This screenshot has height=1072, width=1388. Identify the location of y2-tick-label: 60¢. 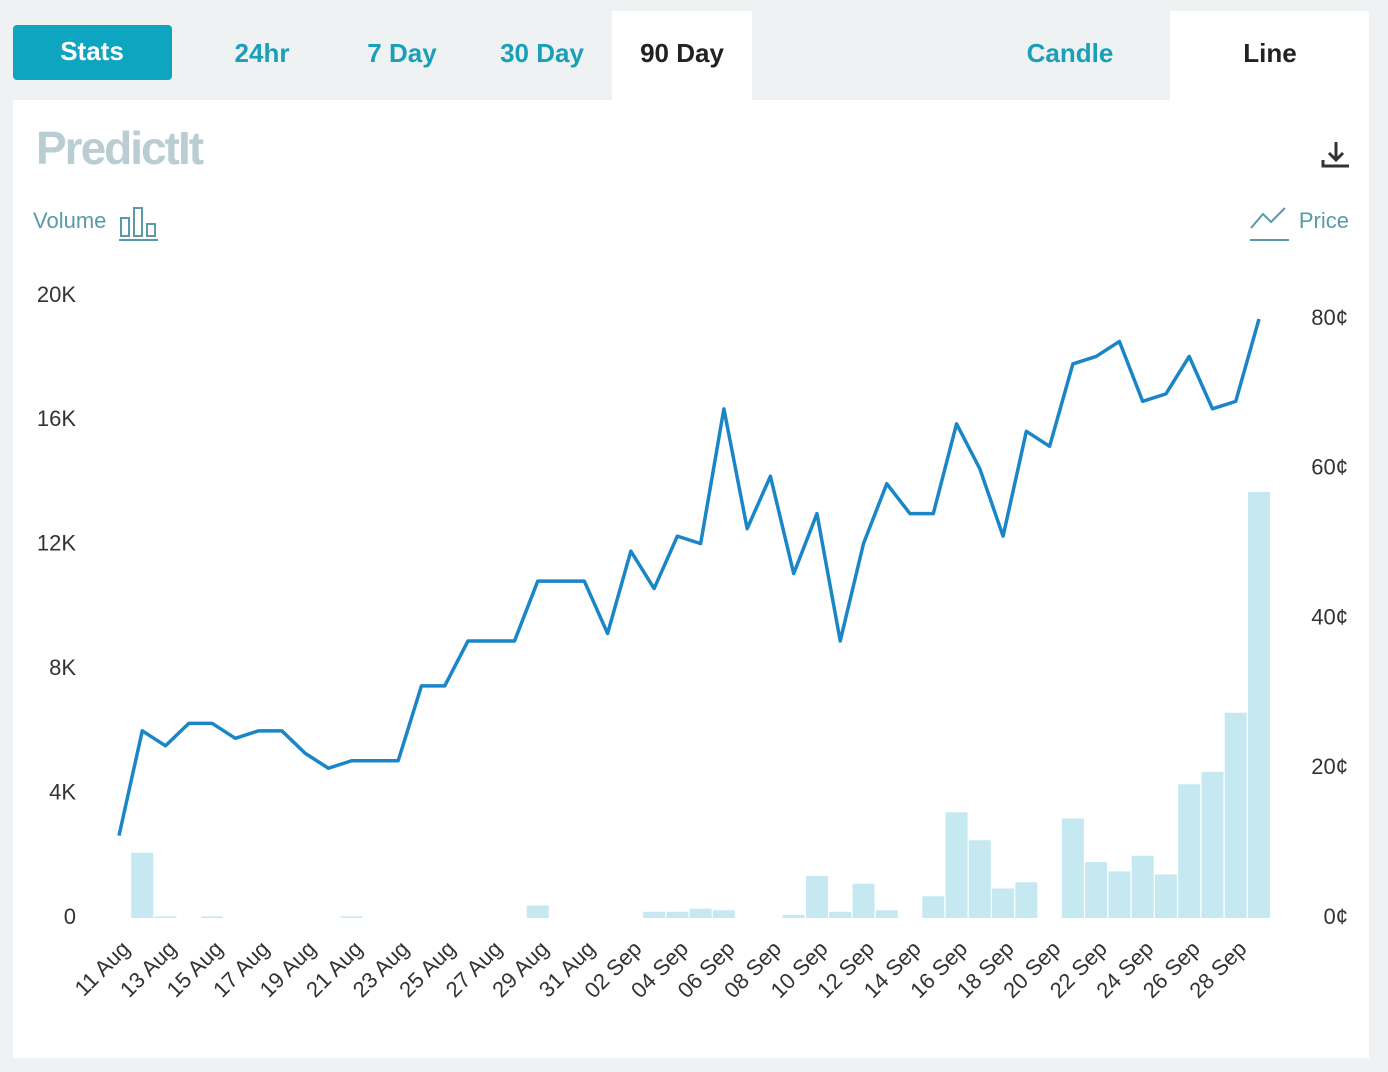
(1329, 467).